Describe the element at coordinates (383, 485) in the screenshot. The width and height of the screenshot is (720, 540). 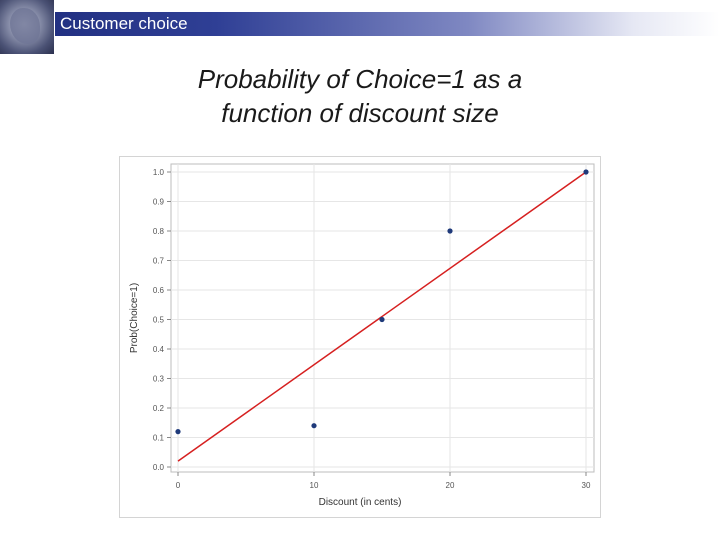
I see `x-tick-labels: 0 10 20 30` at that location.